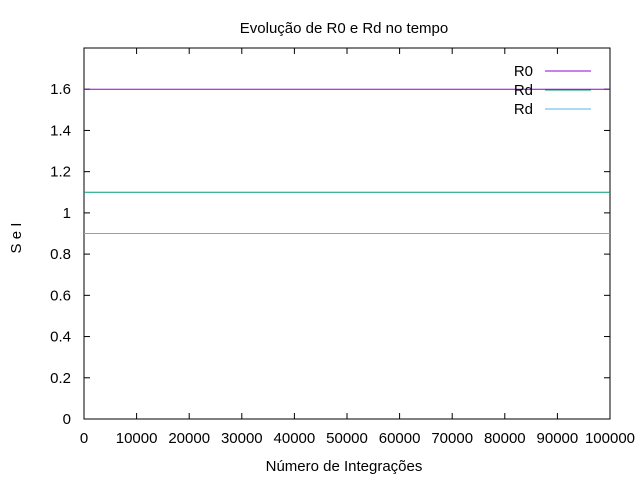 This screenshot has height=480, width=640. I want to click on y-tick-label: 0, so click(67, 419).